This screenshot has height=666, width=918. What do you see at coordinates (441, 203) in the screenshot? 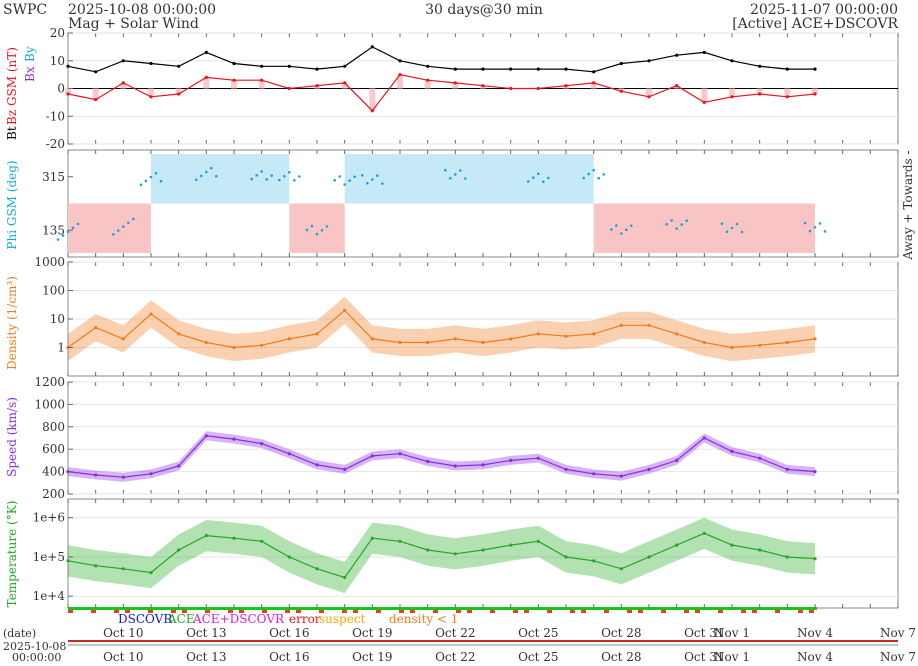
I see `phi-points` at bounding box center [441, 203].